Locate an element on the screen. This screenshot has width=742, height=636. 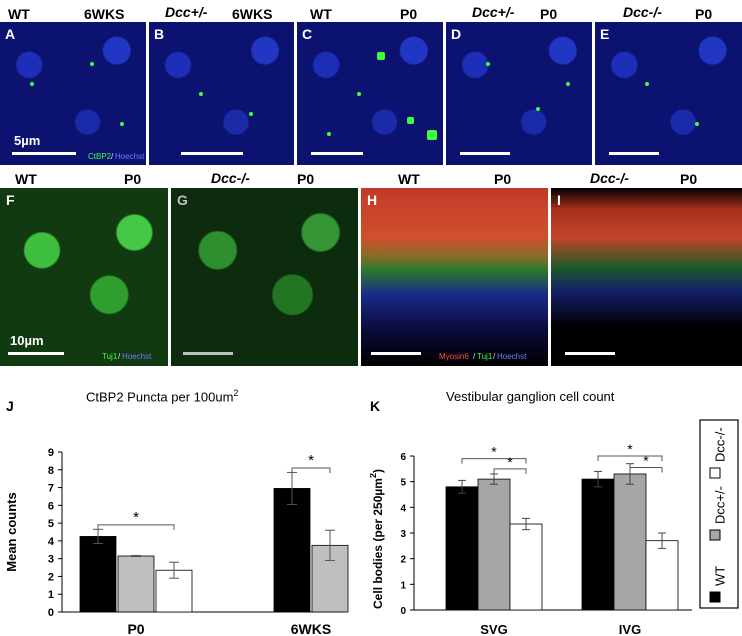
y-tick-label: 1 is located at coordinates (403, 585).